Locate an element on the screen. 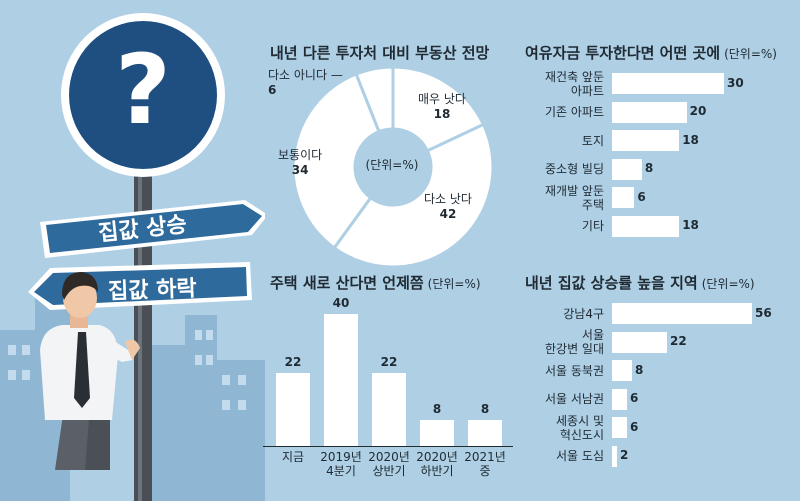 This screenshot has width=800, height=501. sign-pole is located at coordinates (143, 320).